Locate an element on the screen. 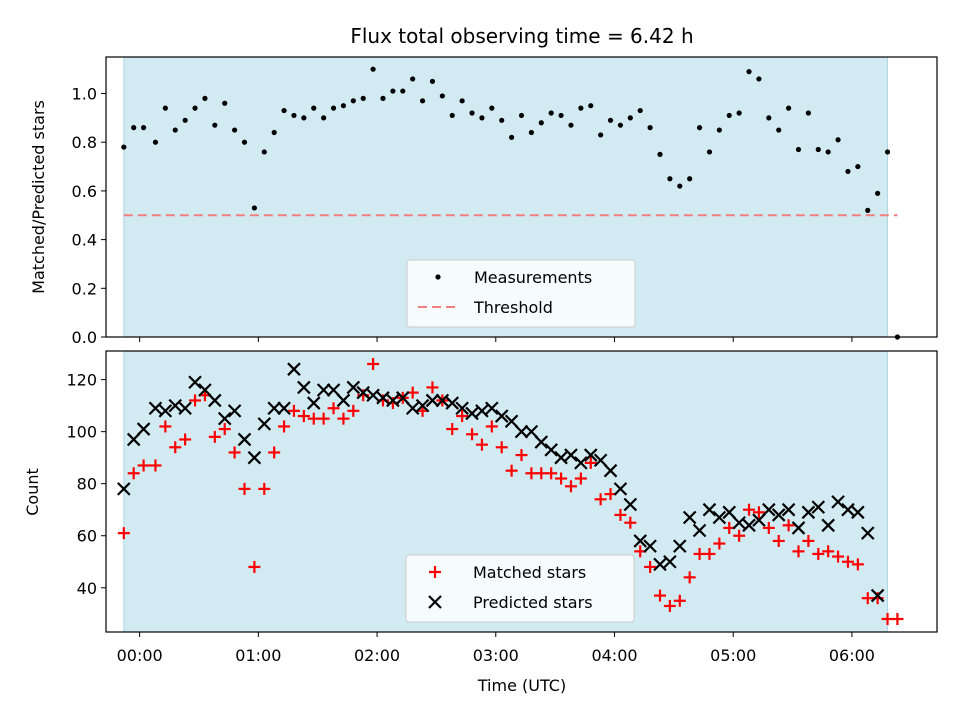  bottom-y-tick-label: 80 is located at coordinates (87, 484).